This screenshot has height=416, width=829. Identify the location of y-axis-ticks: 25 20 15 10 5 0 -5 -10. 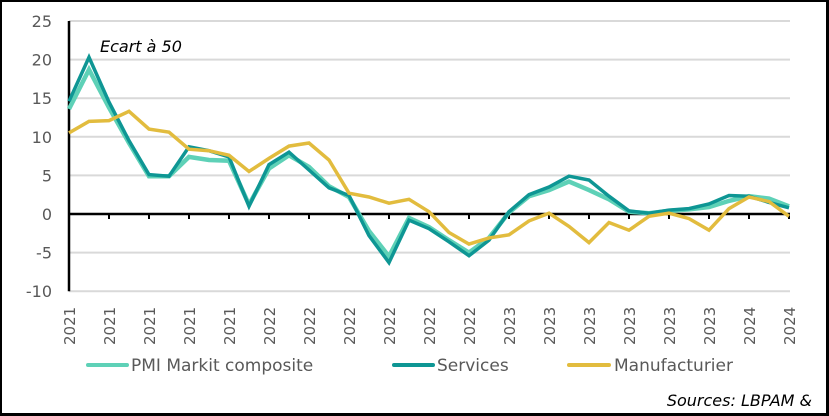
(39, 156).